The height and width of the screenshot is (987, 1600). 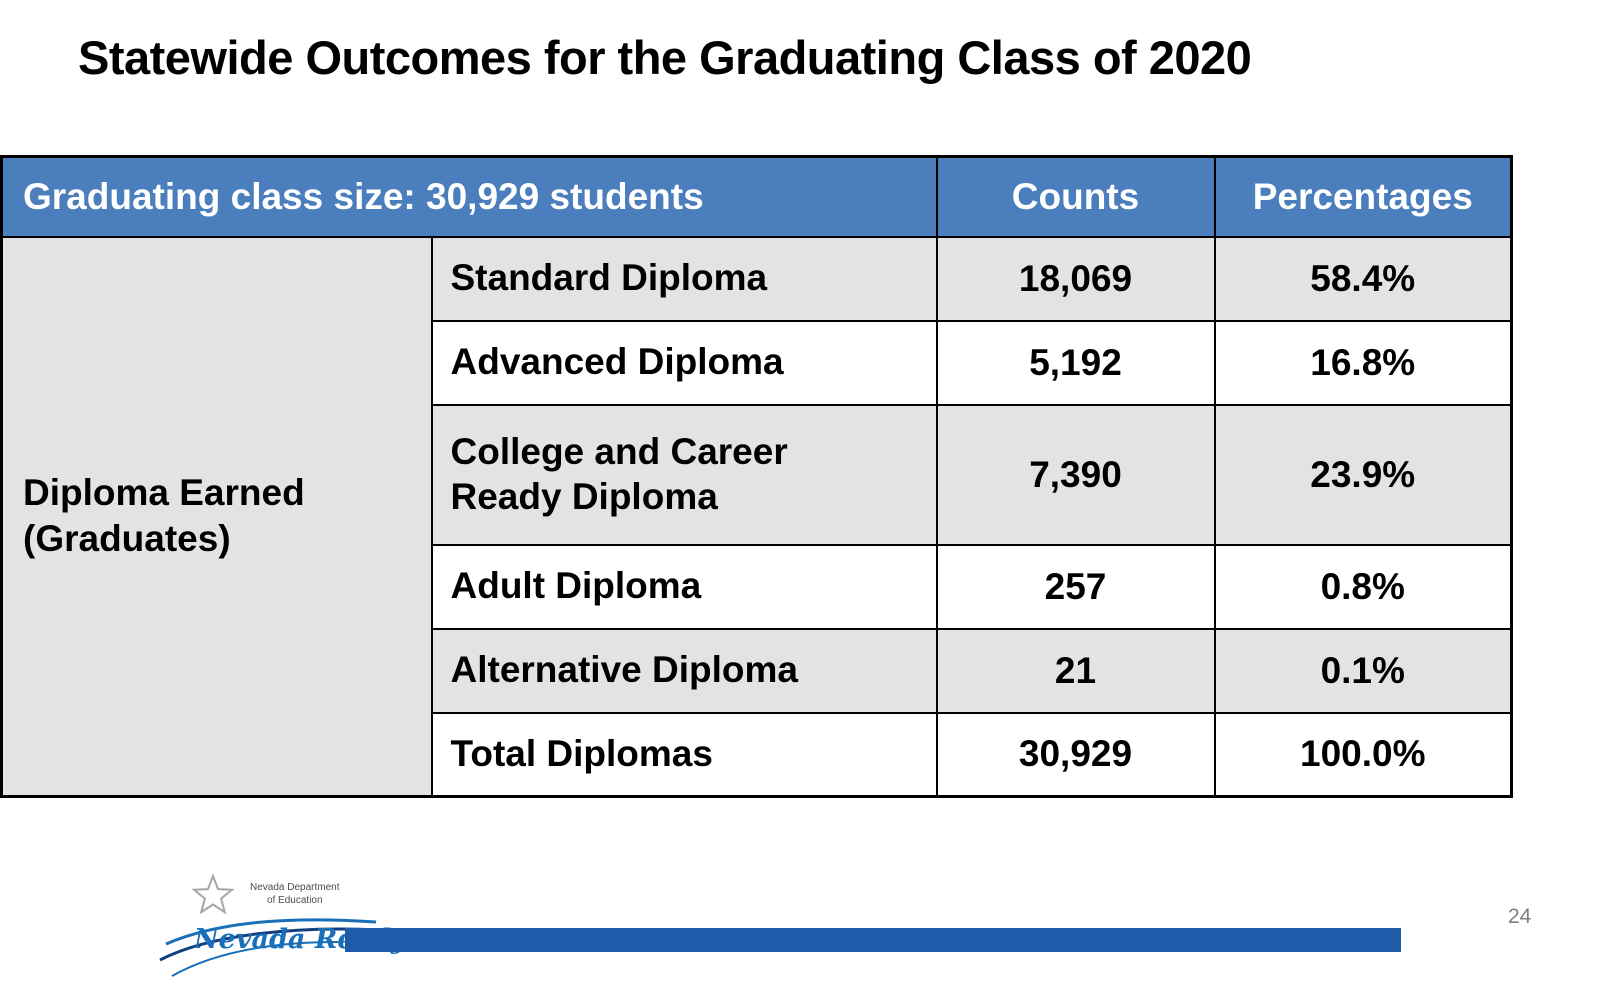 I want to click on diploma-percent: 0.8%, so click(x=1363, y=586).